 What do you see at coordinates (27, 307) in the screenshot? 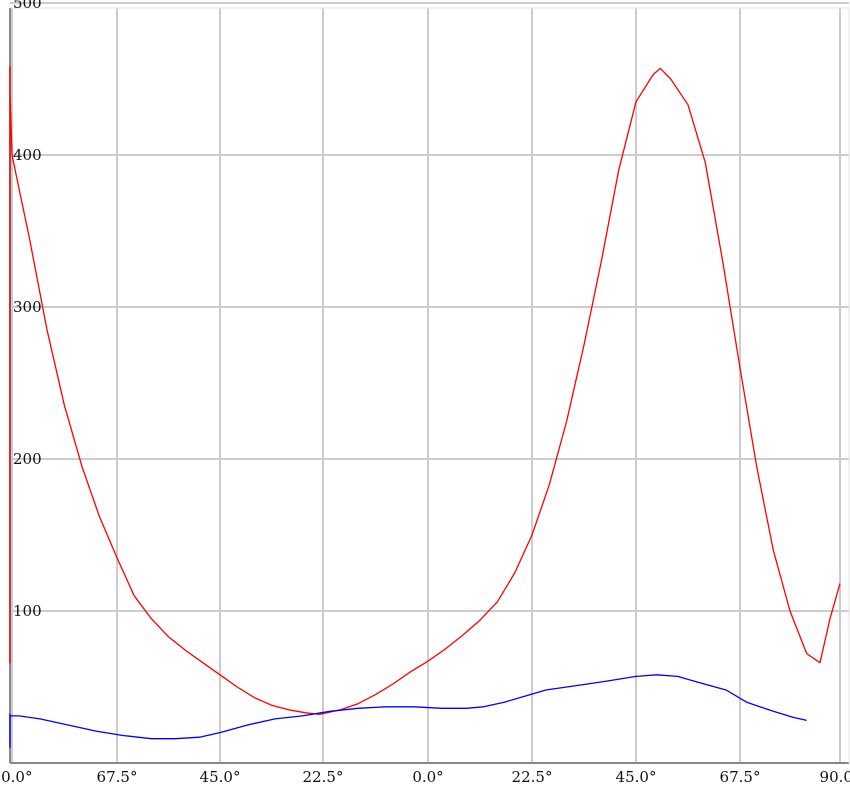
I see `y-tick-label: 300` at bounding box center [27, 307].